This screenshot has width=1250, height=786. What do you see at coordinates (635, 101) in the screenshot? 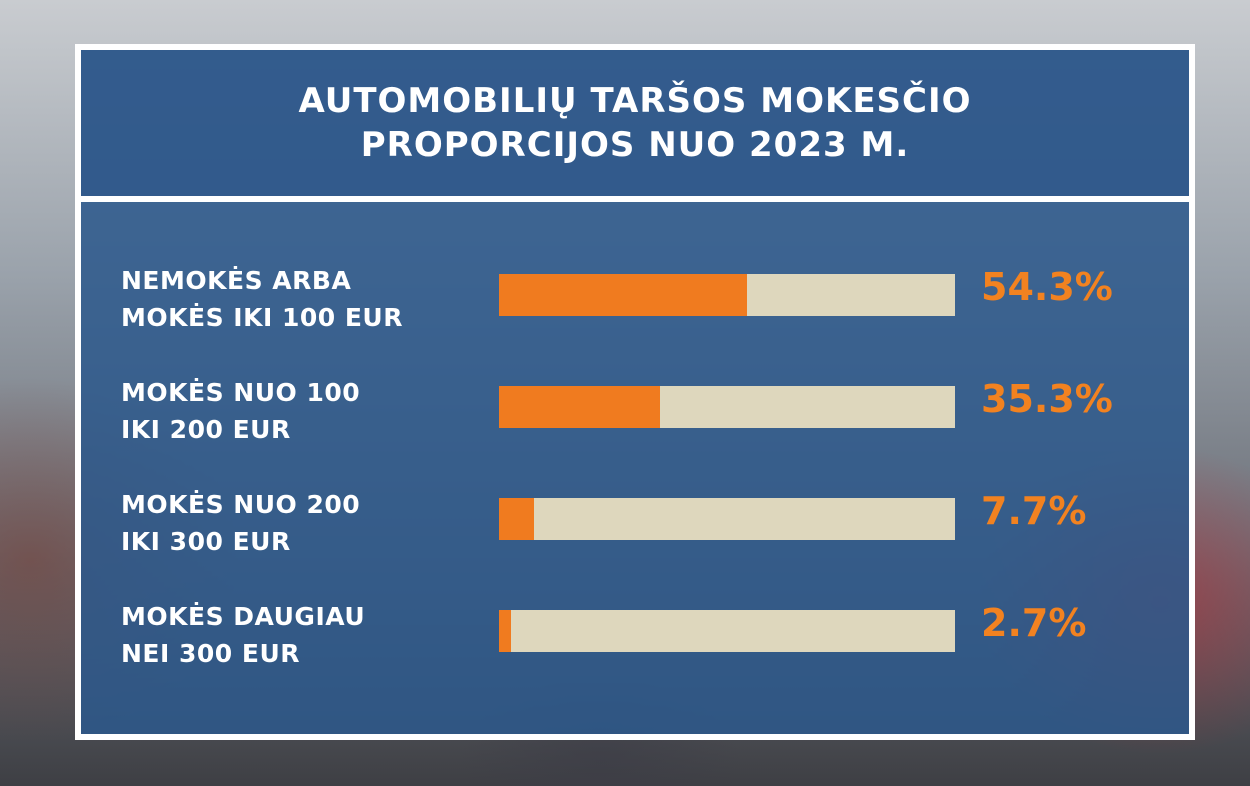
I see `chart-title-line-1: AUTOMOBILIŲ TARŠOS MOKESČIO` at bounding box center [635, 101].